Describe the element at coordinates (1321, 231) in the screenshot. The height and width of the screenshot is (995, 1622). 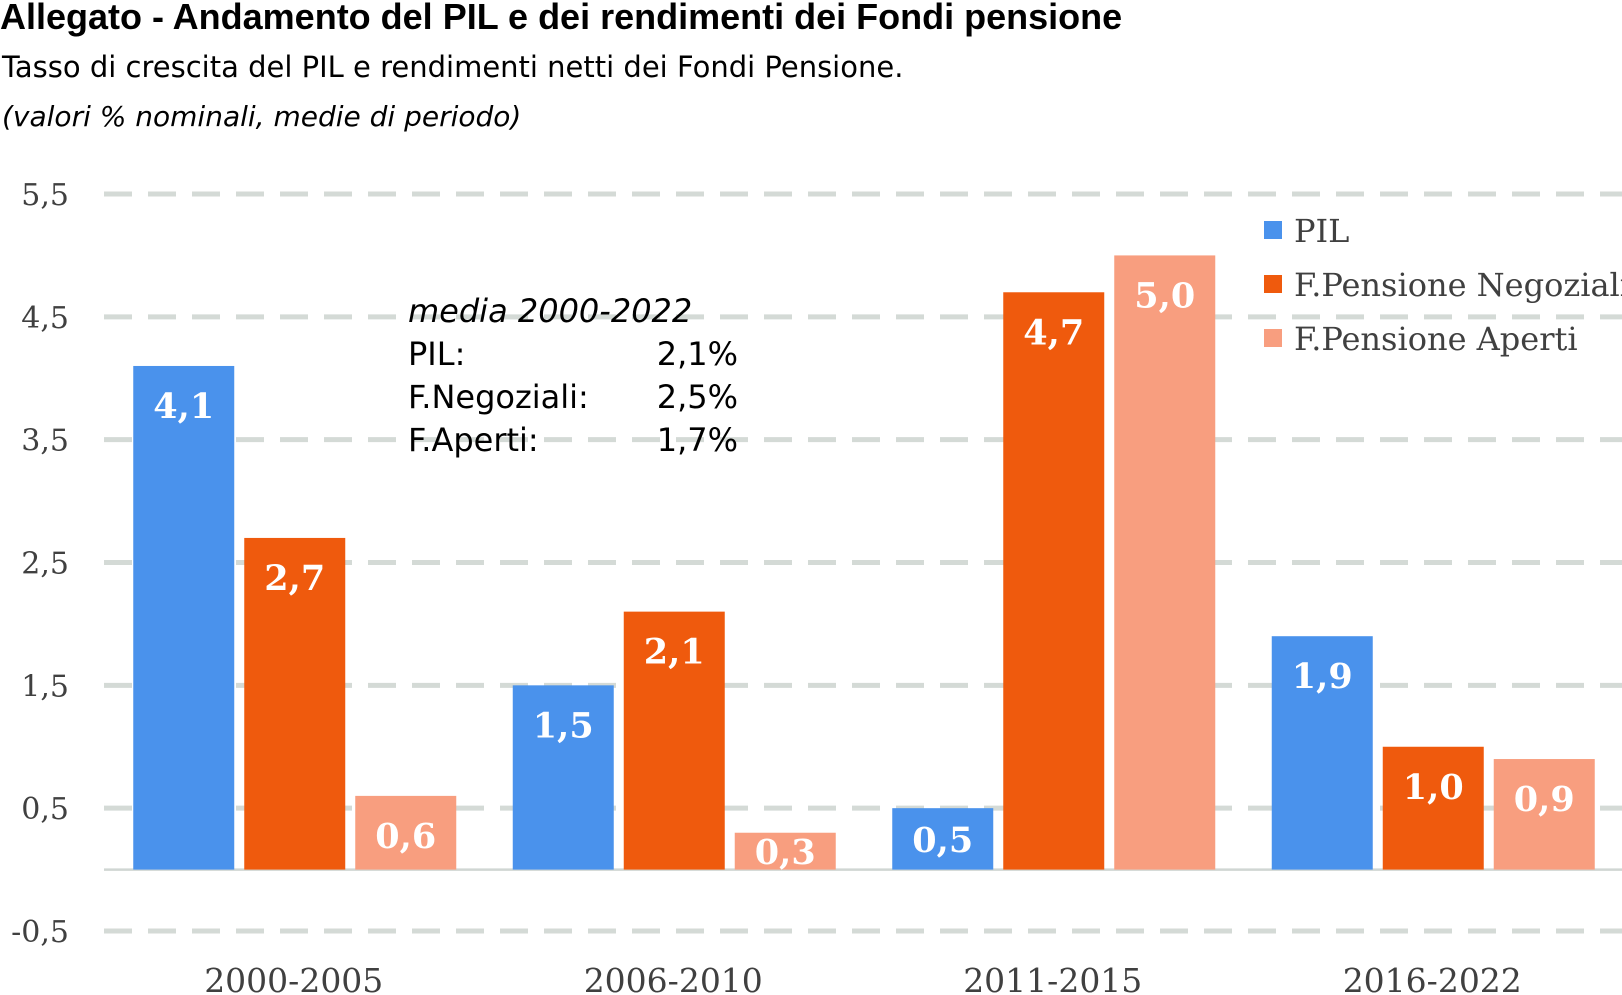
I see `legend-label: PIL` at that location.